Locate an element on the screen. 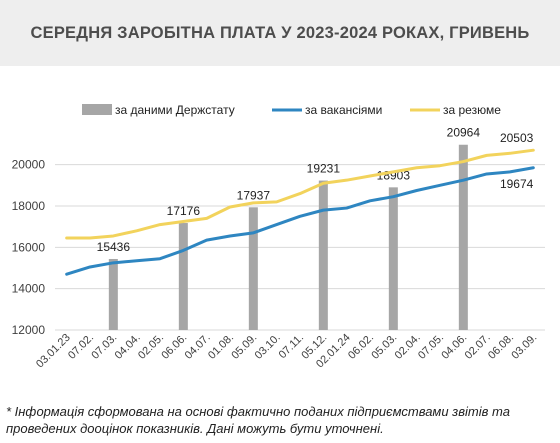 This screenshot has height=443, width=560. x-tick-label: 05.03. is located at coordinates (384, 347).